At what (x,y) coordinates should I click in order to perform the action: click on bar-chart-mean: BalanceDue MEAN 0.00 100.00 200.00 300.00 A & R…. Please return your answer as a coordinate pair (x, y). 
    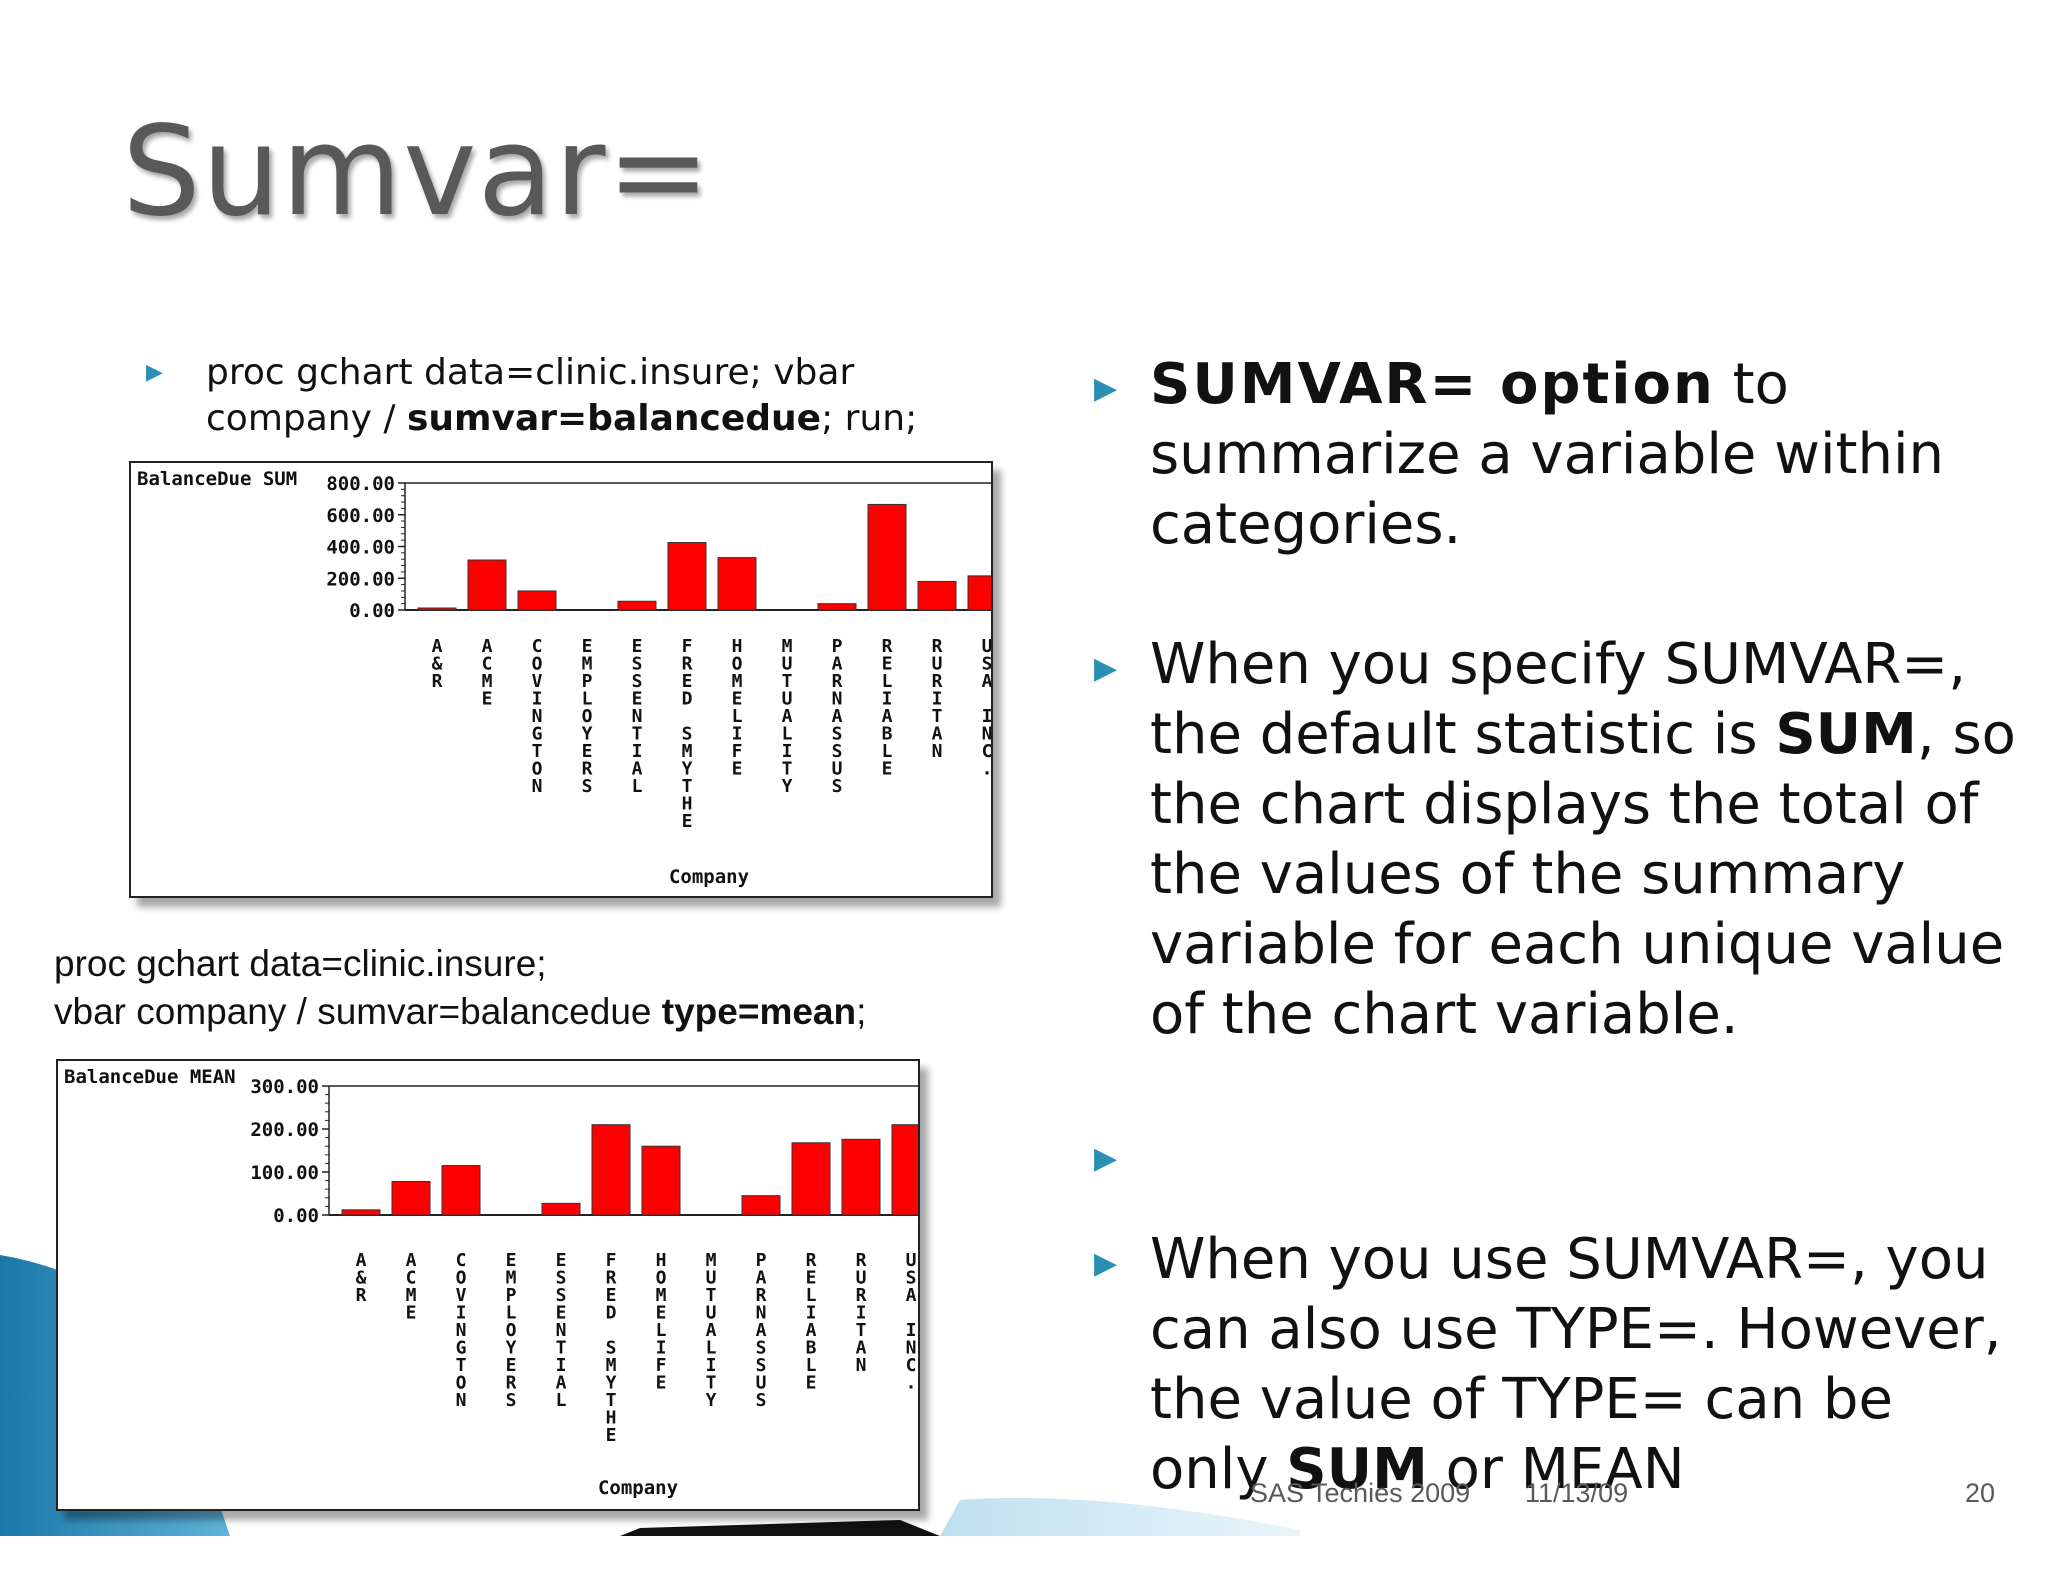
    Looking at the image, I should click on (488, 1285).